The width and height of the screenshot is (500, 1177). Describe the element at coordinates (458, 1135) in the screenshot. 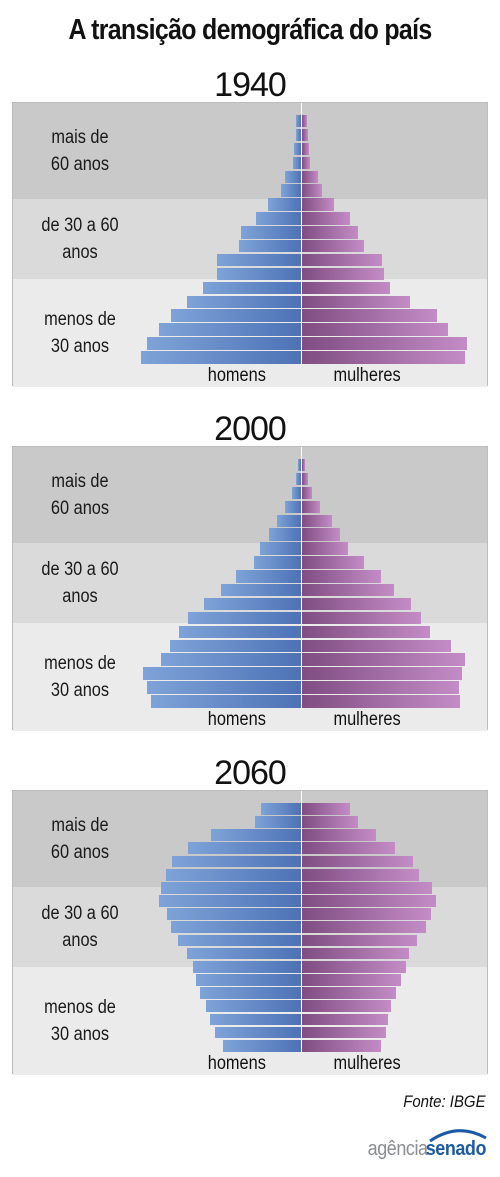

I see `logo-arc-icon` at that location.